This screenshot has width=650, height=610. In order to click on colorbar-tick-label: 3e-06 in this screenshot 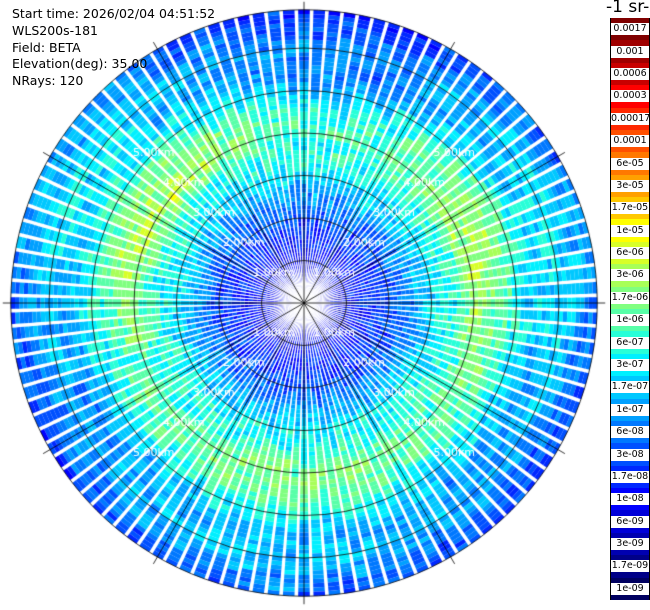, I will do `click(630, 275)`.